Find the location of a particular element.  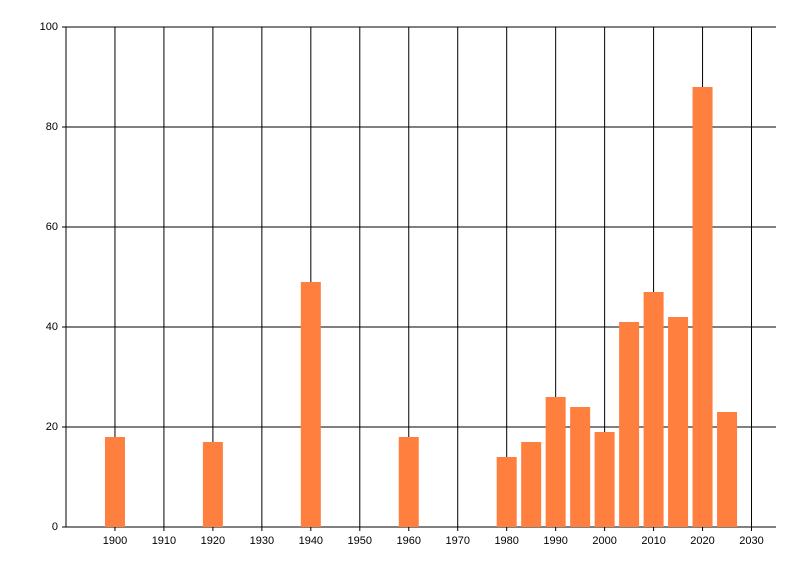

x-tick-label: 1990 is located at coordinates (555, 541).